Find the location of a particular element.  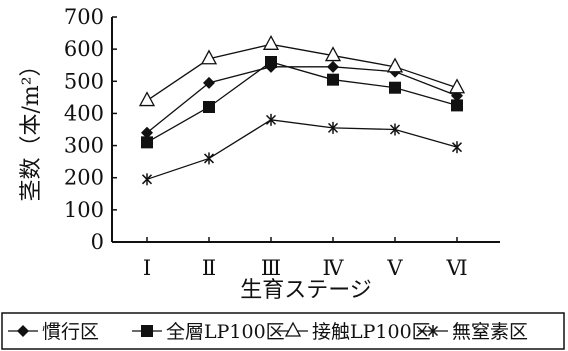

y-axis-title: 茎数（本/m²） is located at coordinates (31, 127).